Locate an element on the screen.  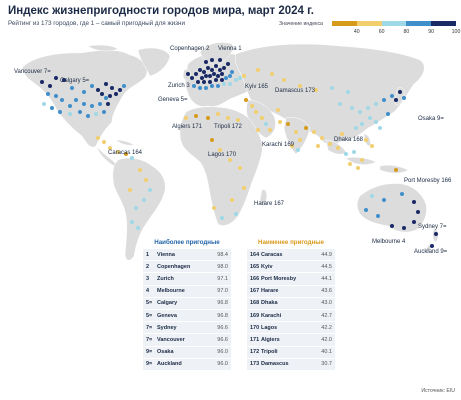
rank-cell: 7= is located at coordinates (149, 339).